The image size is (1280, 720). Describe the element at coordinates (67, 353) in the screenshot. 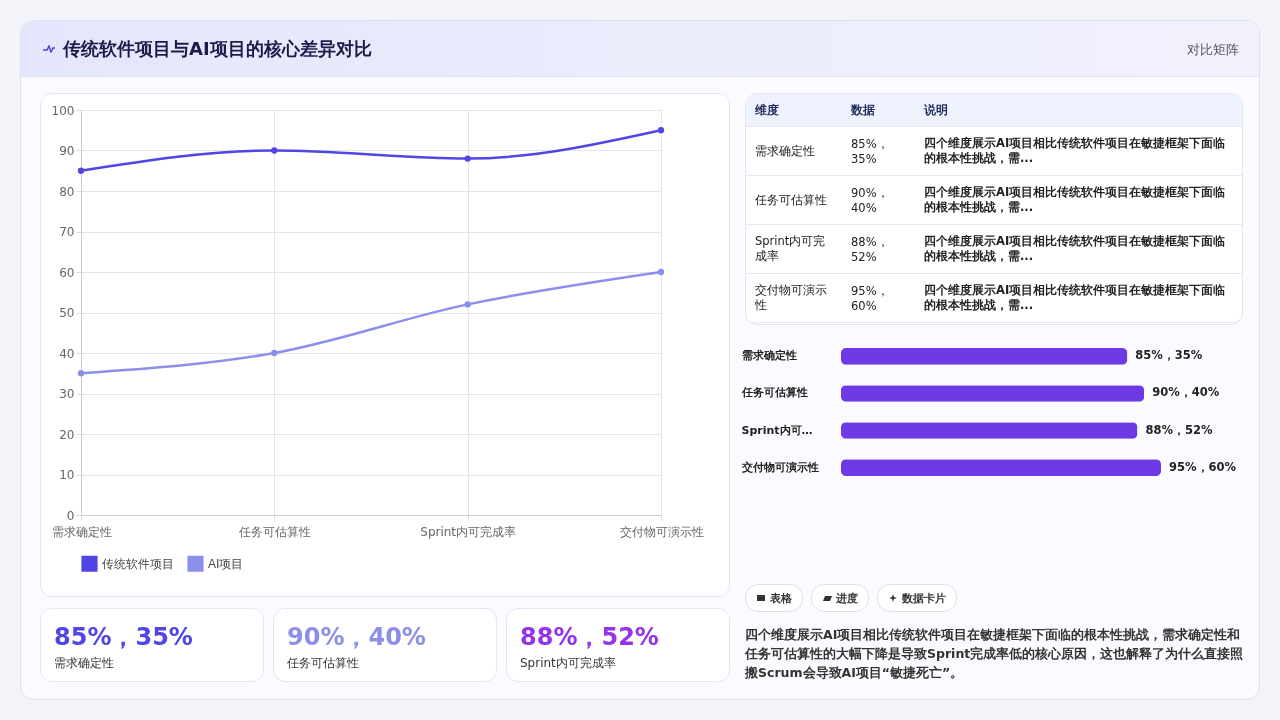

I see `y-tick-label: 40` at that location.